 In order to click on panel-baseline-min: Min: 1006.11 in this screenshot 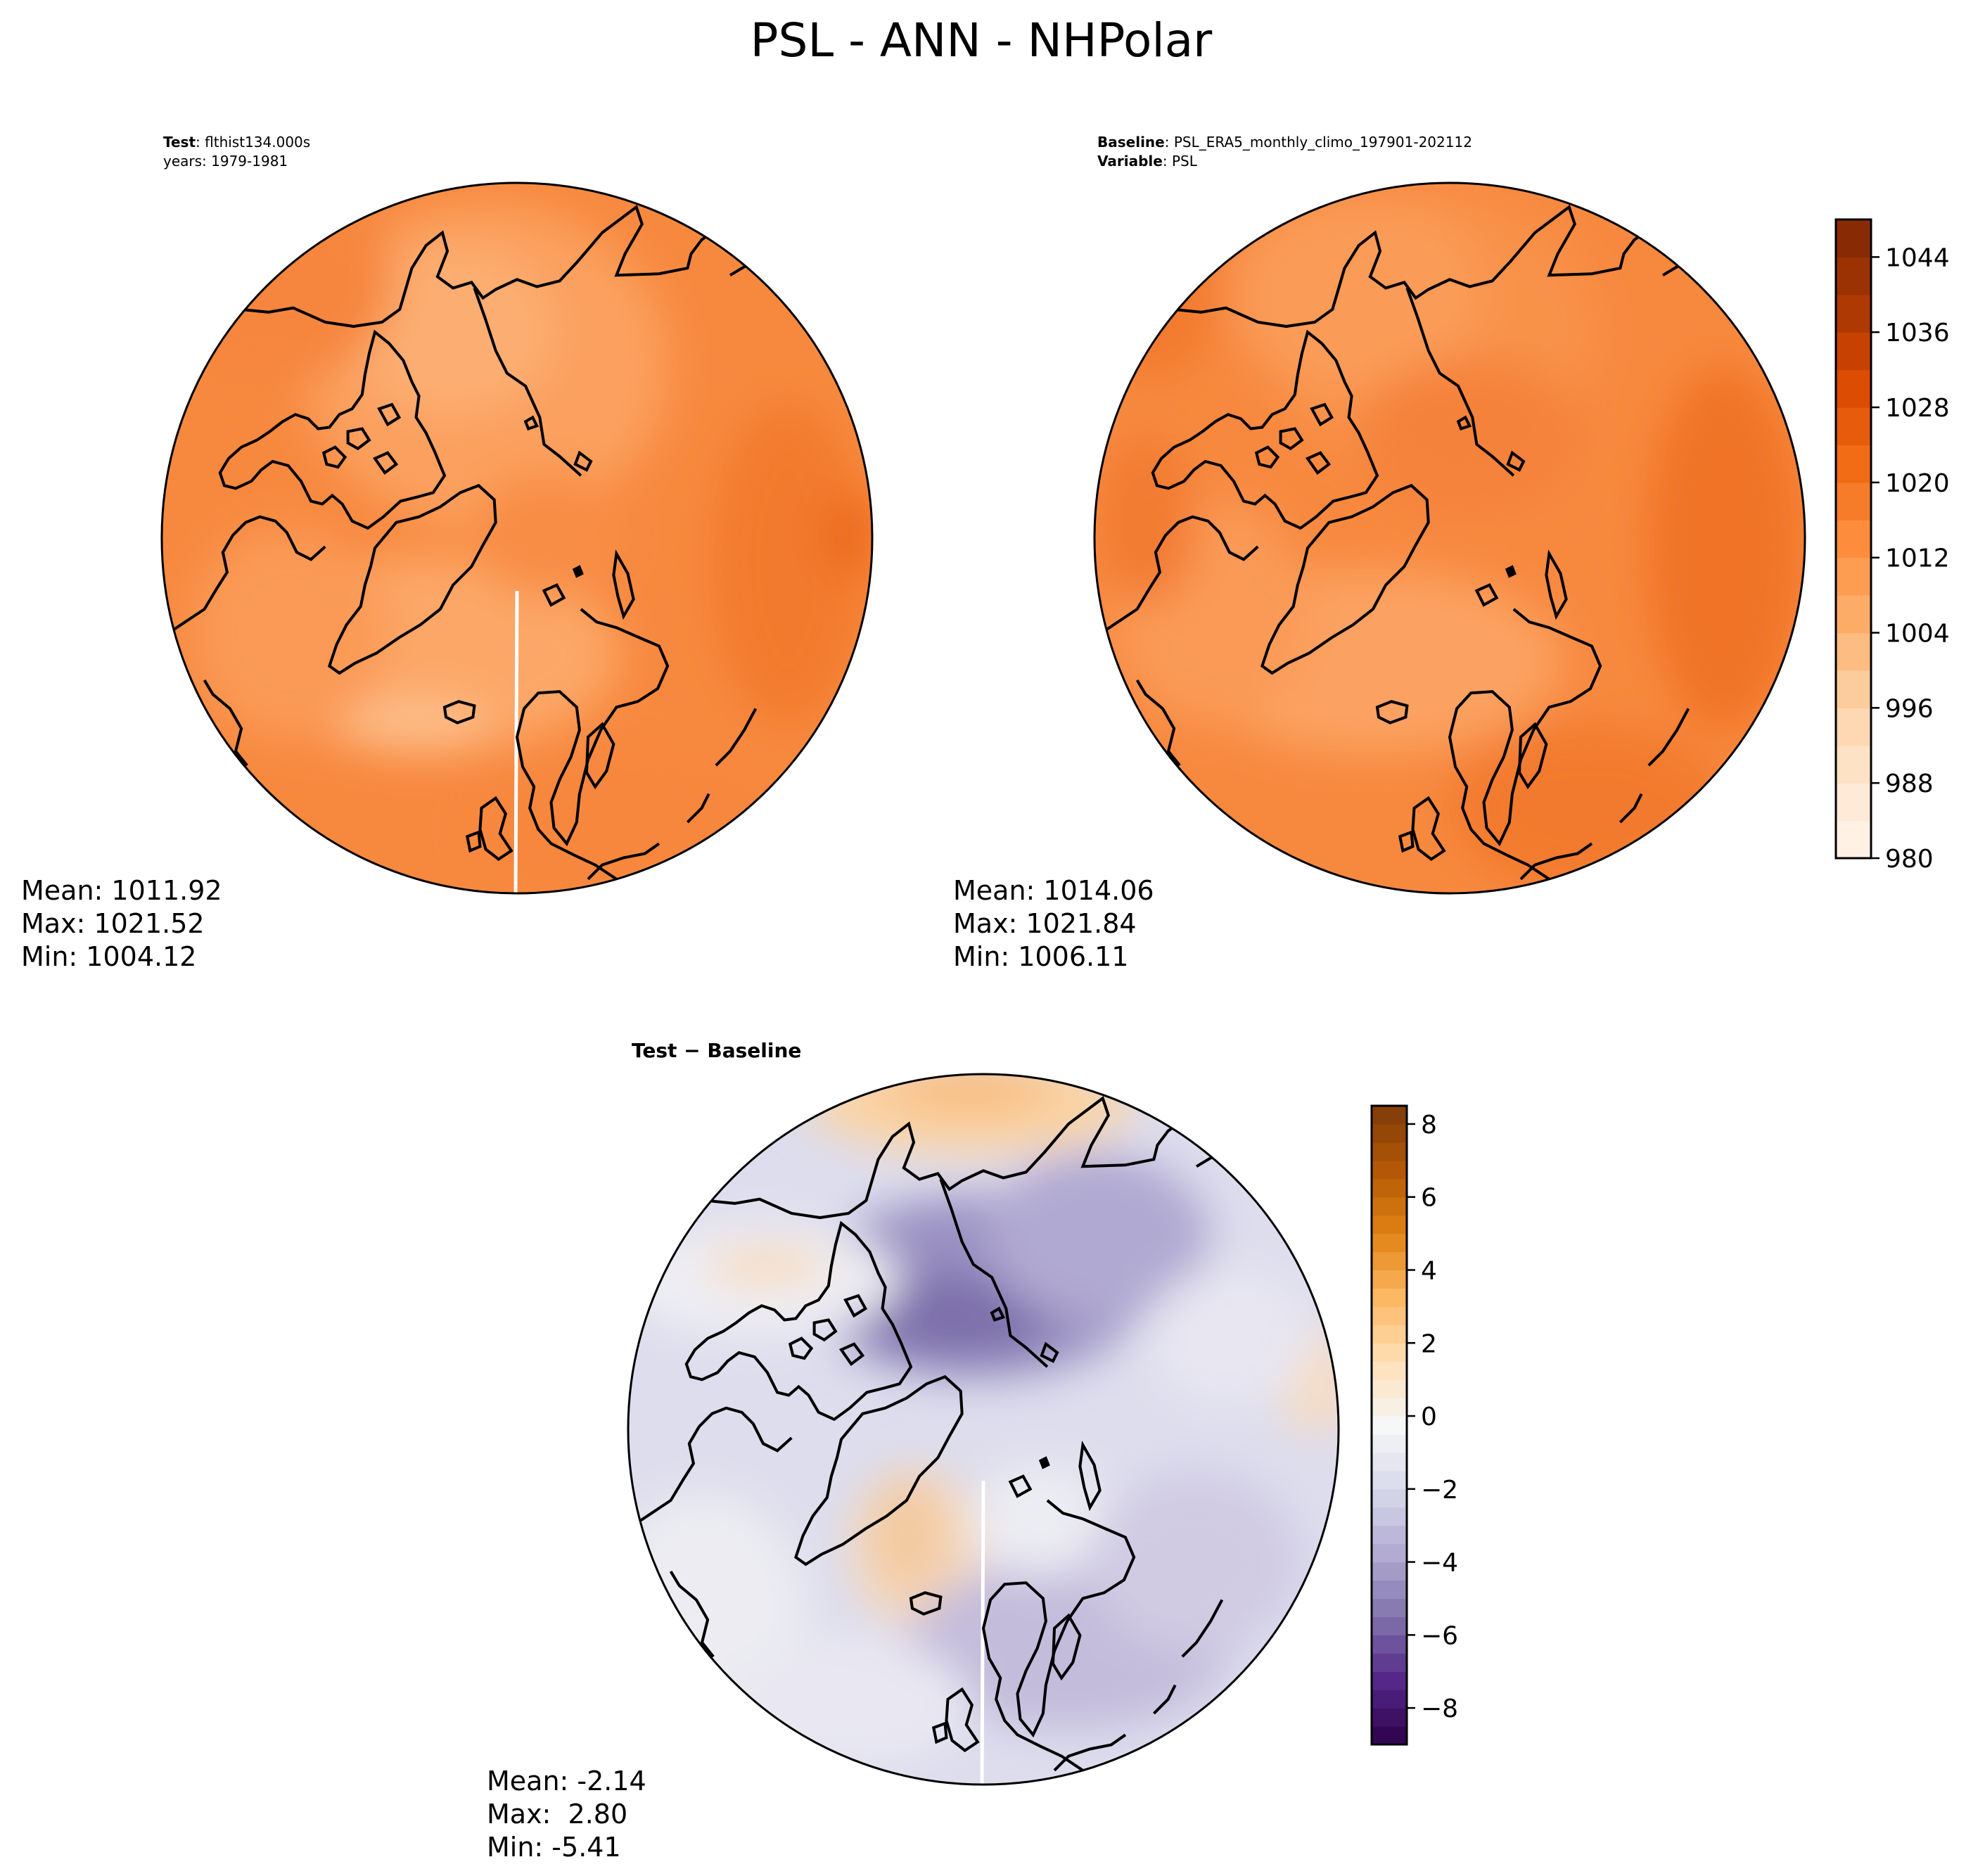, I will do `click(1040, 956)`.